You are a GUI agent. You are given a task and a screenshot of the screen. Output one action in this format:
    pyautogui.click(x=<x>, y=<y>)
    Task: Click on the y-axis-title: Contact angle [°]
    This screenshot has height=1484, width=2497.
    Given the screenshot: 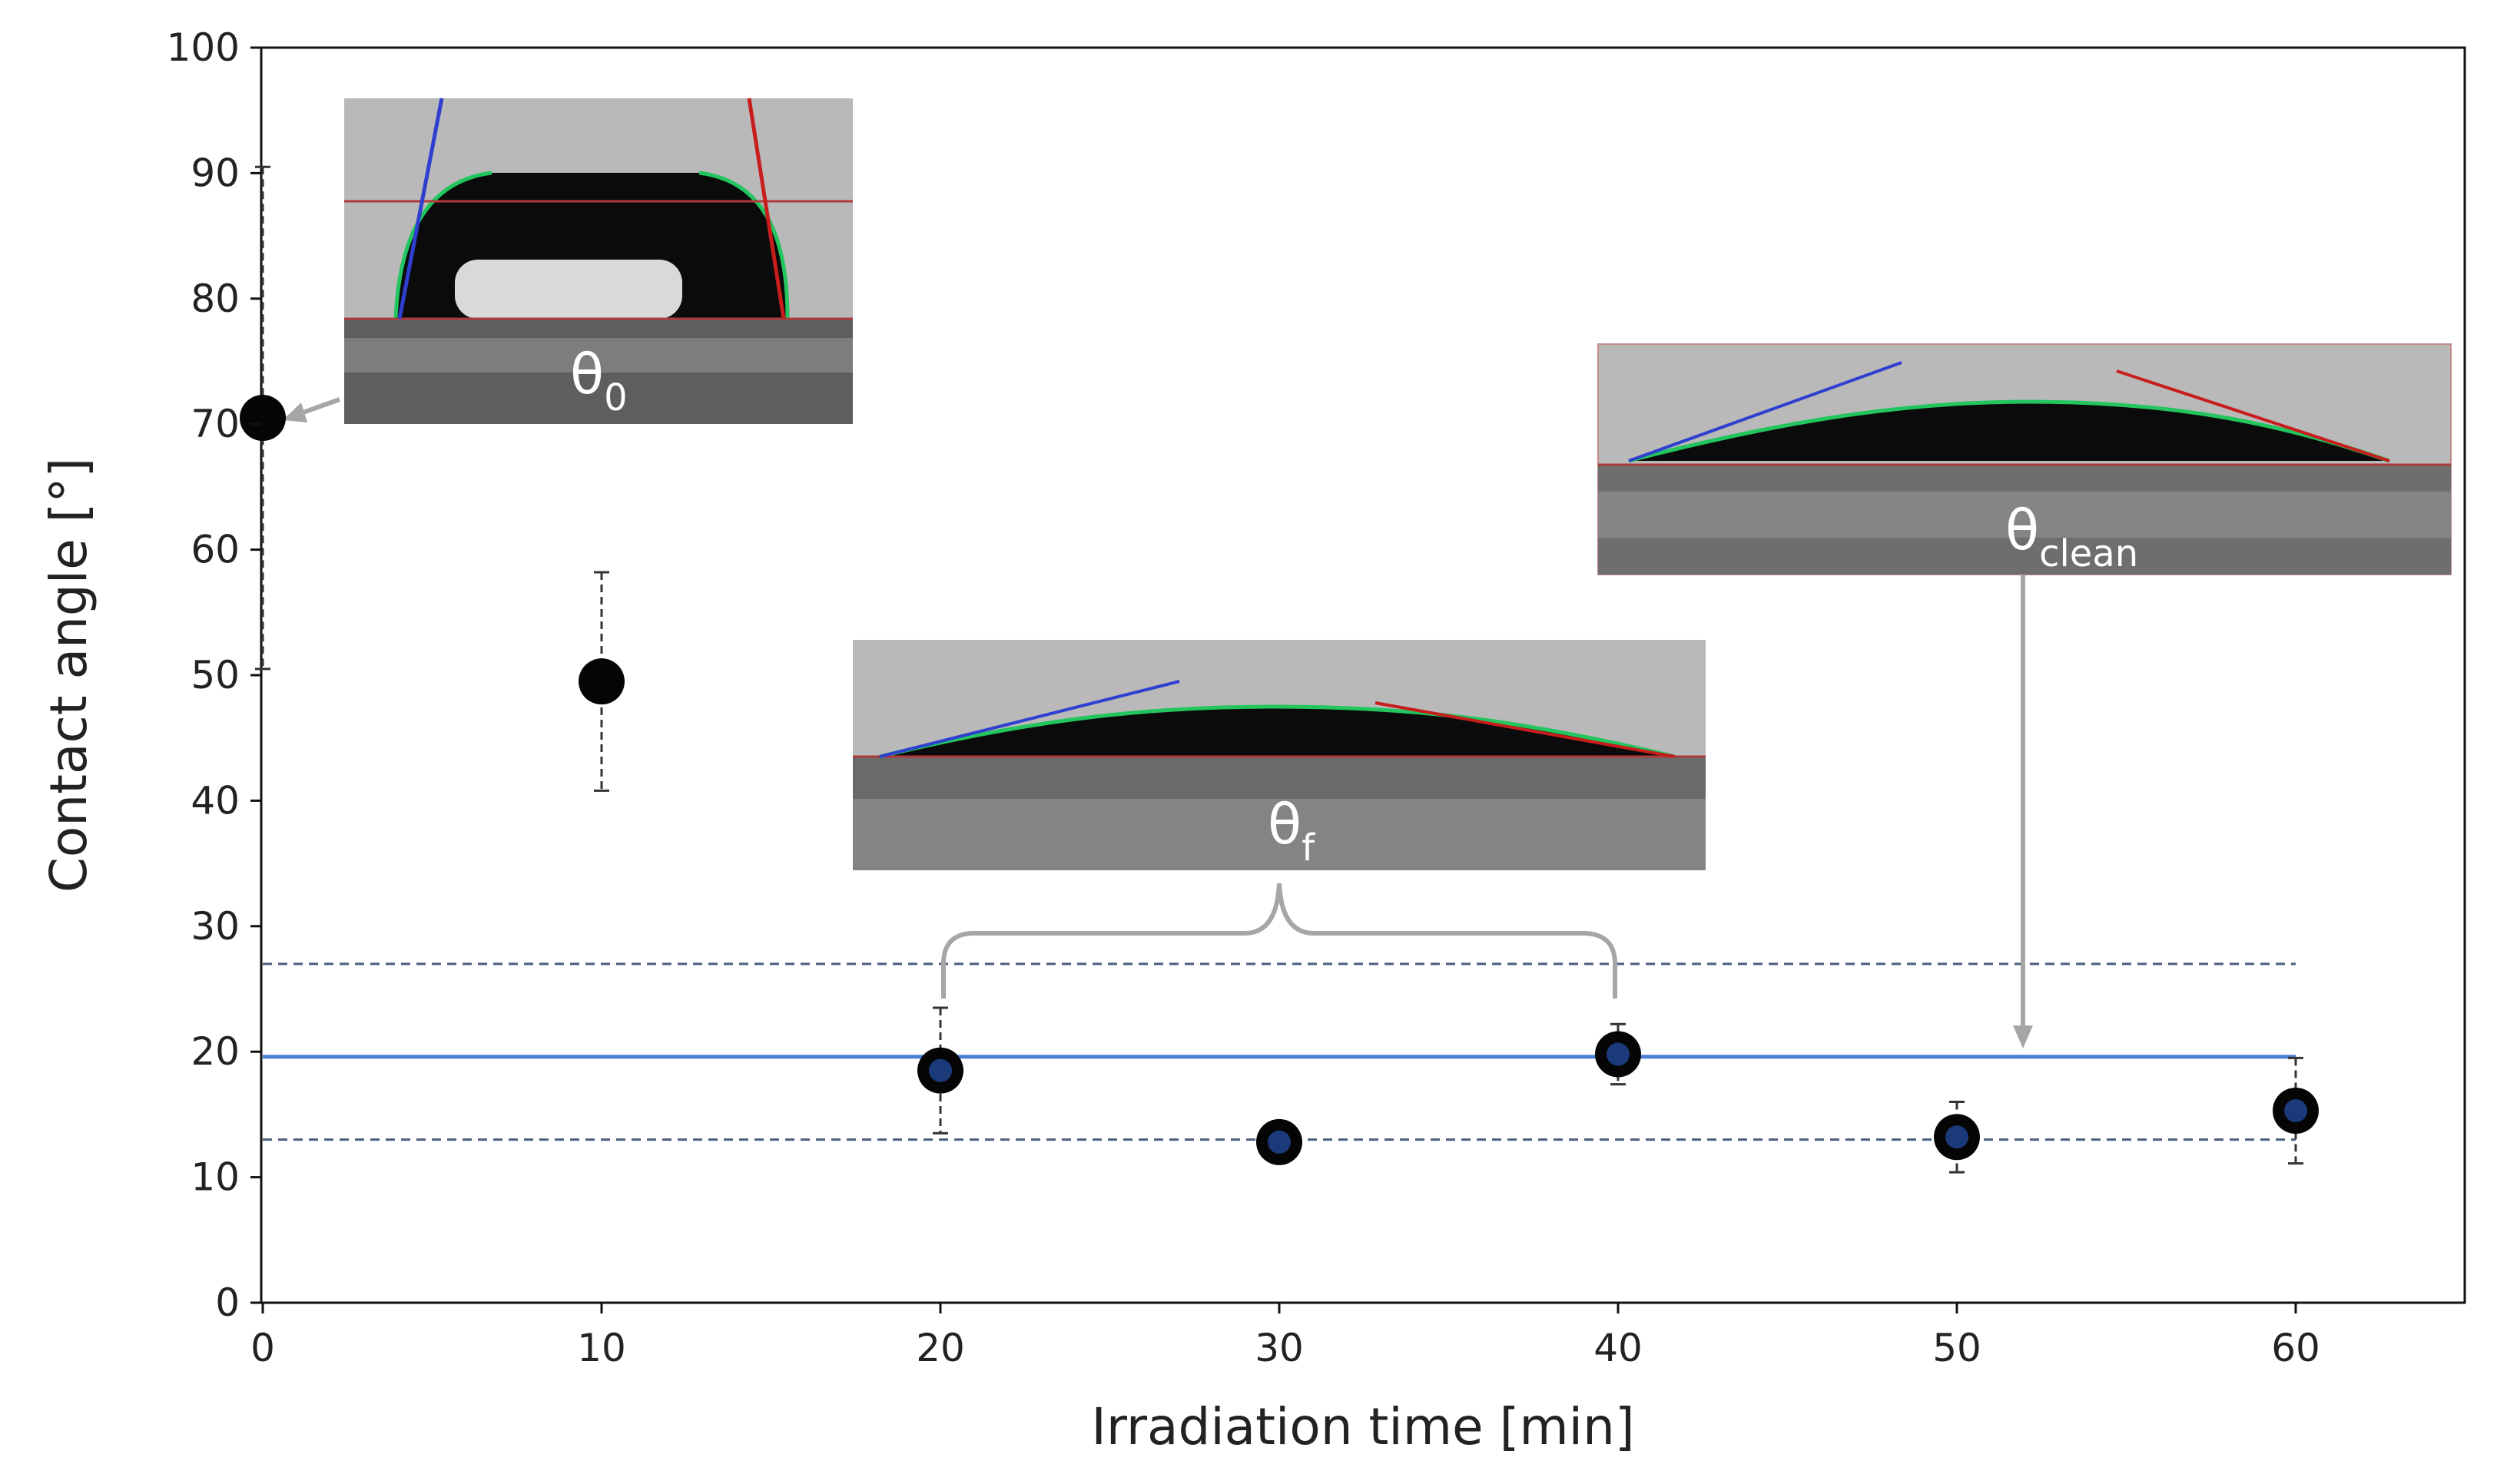 What is the action you would take?
    pyautogui.click(x=68, y=675)
    